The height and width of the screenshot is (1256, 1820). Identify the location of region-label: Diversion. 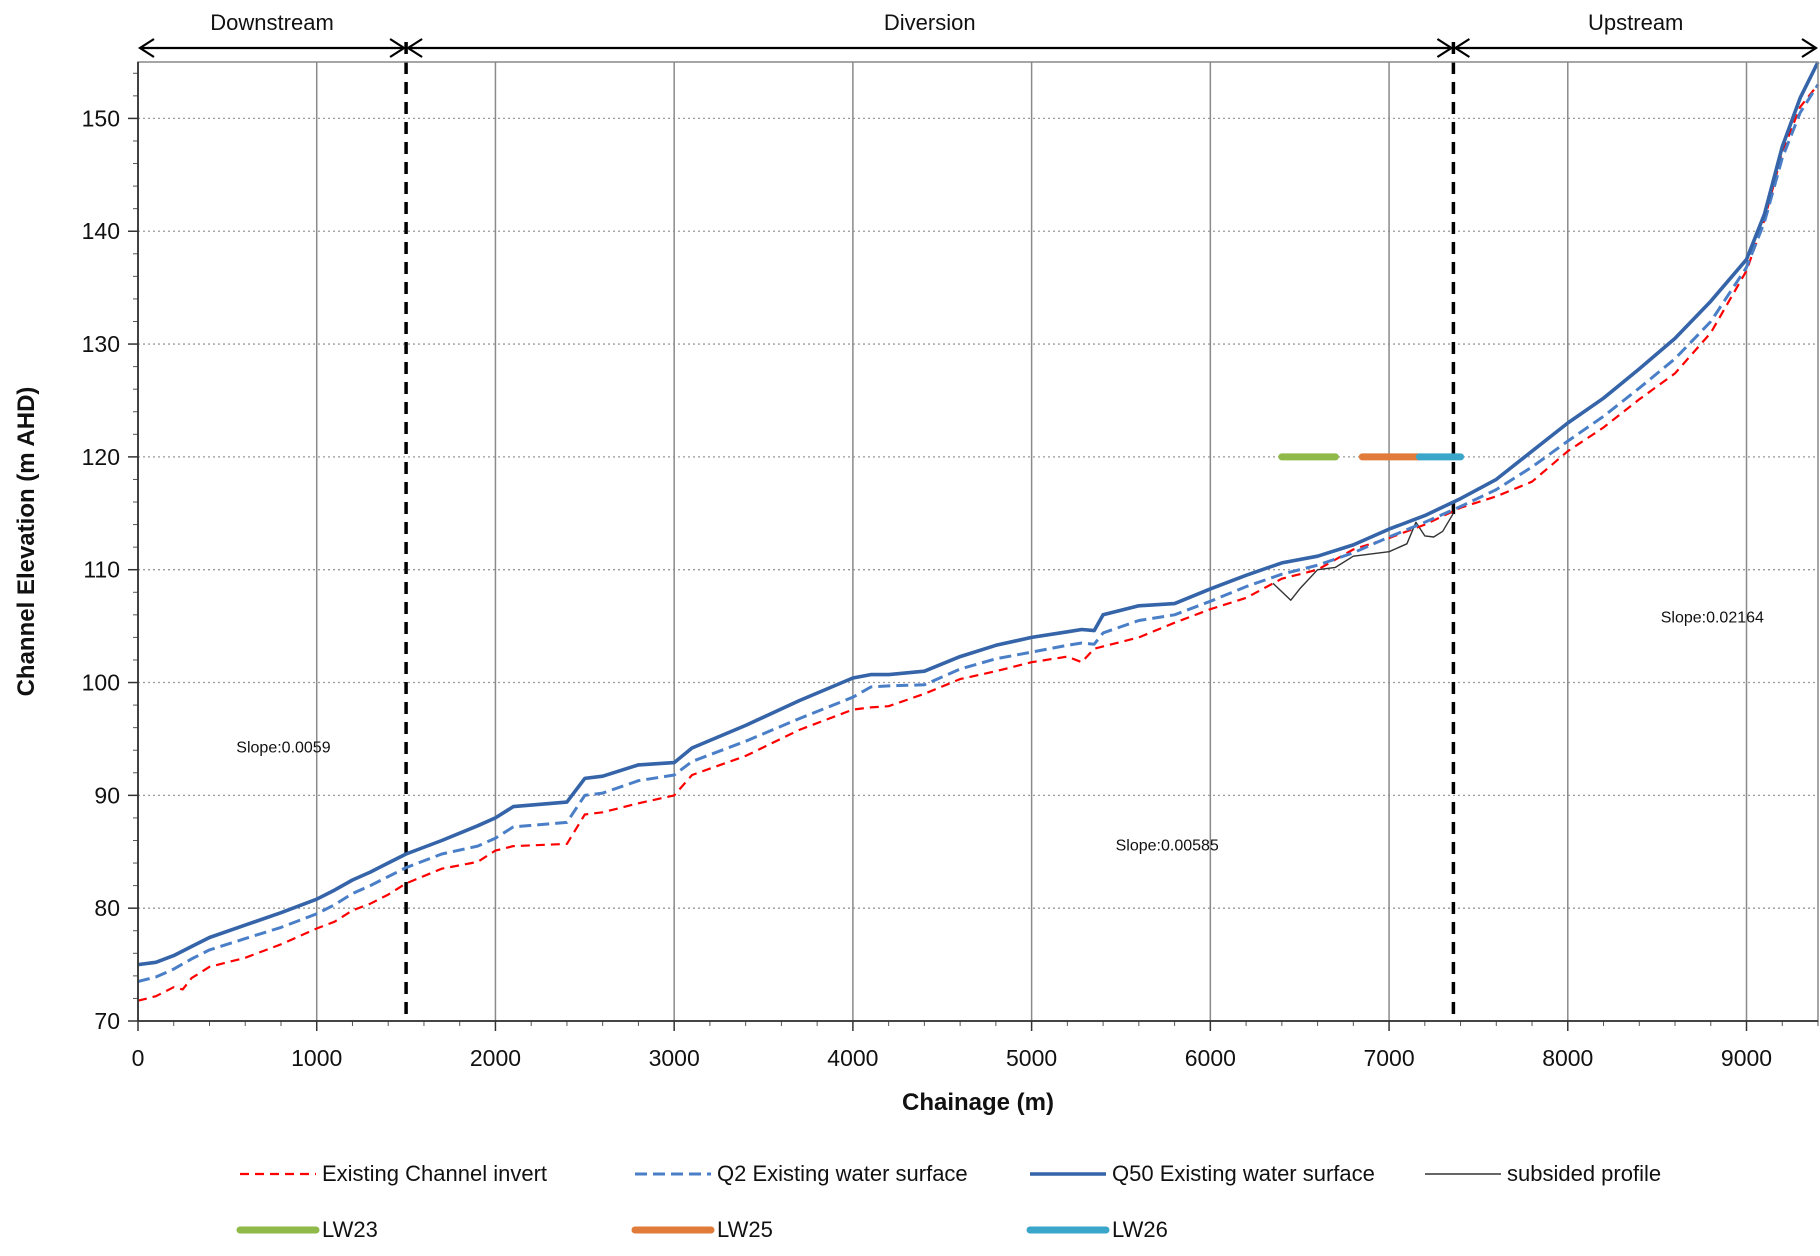
(930, 22).